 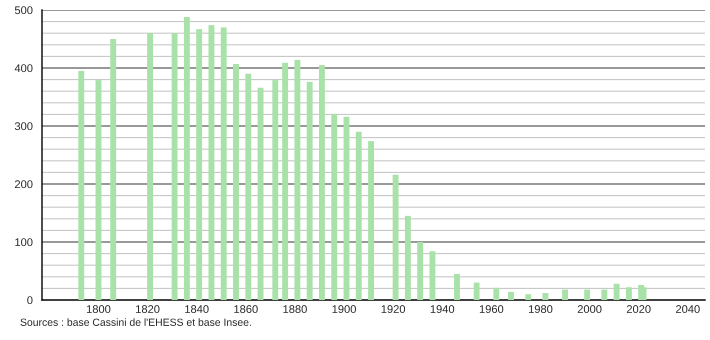 I want to click on x-tick-label: 1840, so click(x=197, y=309).